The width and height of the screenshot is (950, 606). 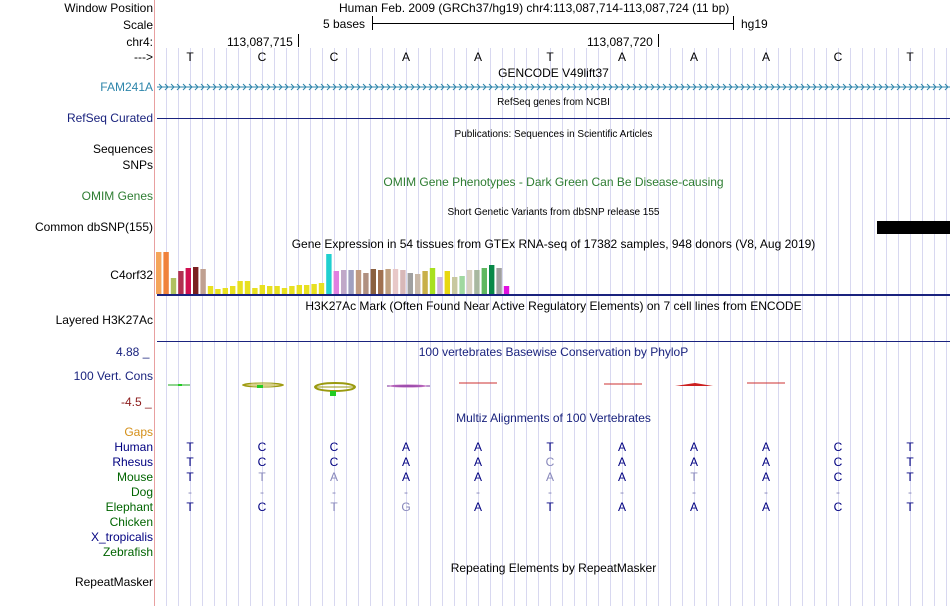 What do you see at coordinates (553, 568) in the screenshot?
I see `repeatmasker-track-title: Repeating Elements by RepeatMasker` at bounding box center [553, 568].